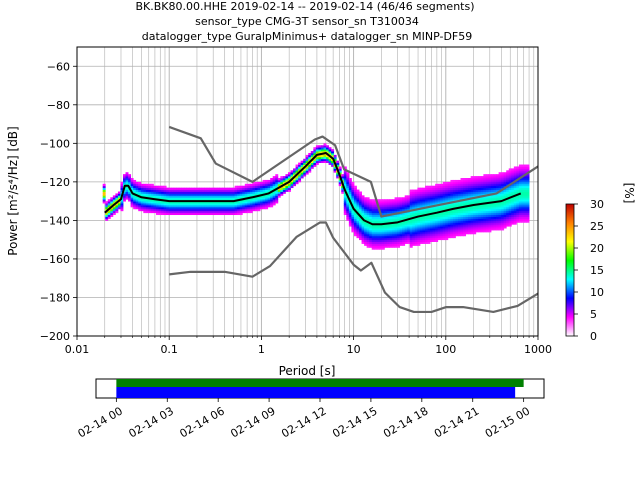 The width and height of the screenshot is (640, 480). What do you see at coordinates (307, 21) in the screenshot?
I see `title-line-2: sensor_type CMG-3T sensor_sn T310034` at bounding box center [307, 21].